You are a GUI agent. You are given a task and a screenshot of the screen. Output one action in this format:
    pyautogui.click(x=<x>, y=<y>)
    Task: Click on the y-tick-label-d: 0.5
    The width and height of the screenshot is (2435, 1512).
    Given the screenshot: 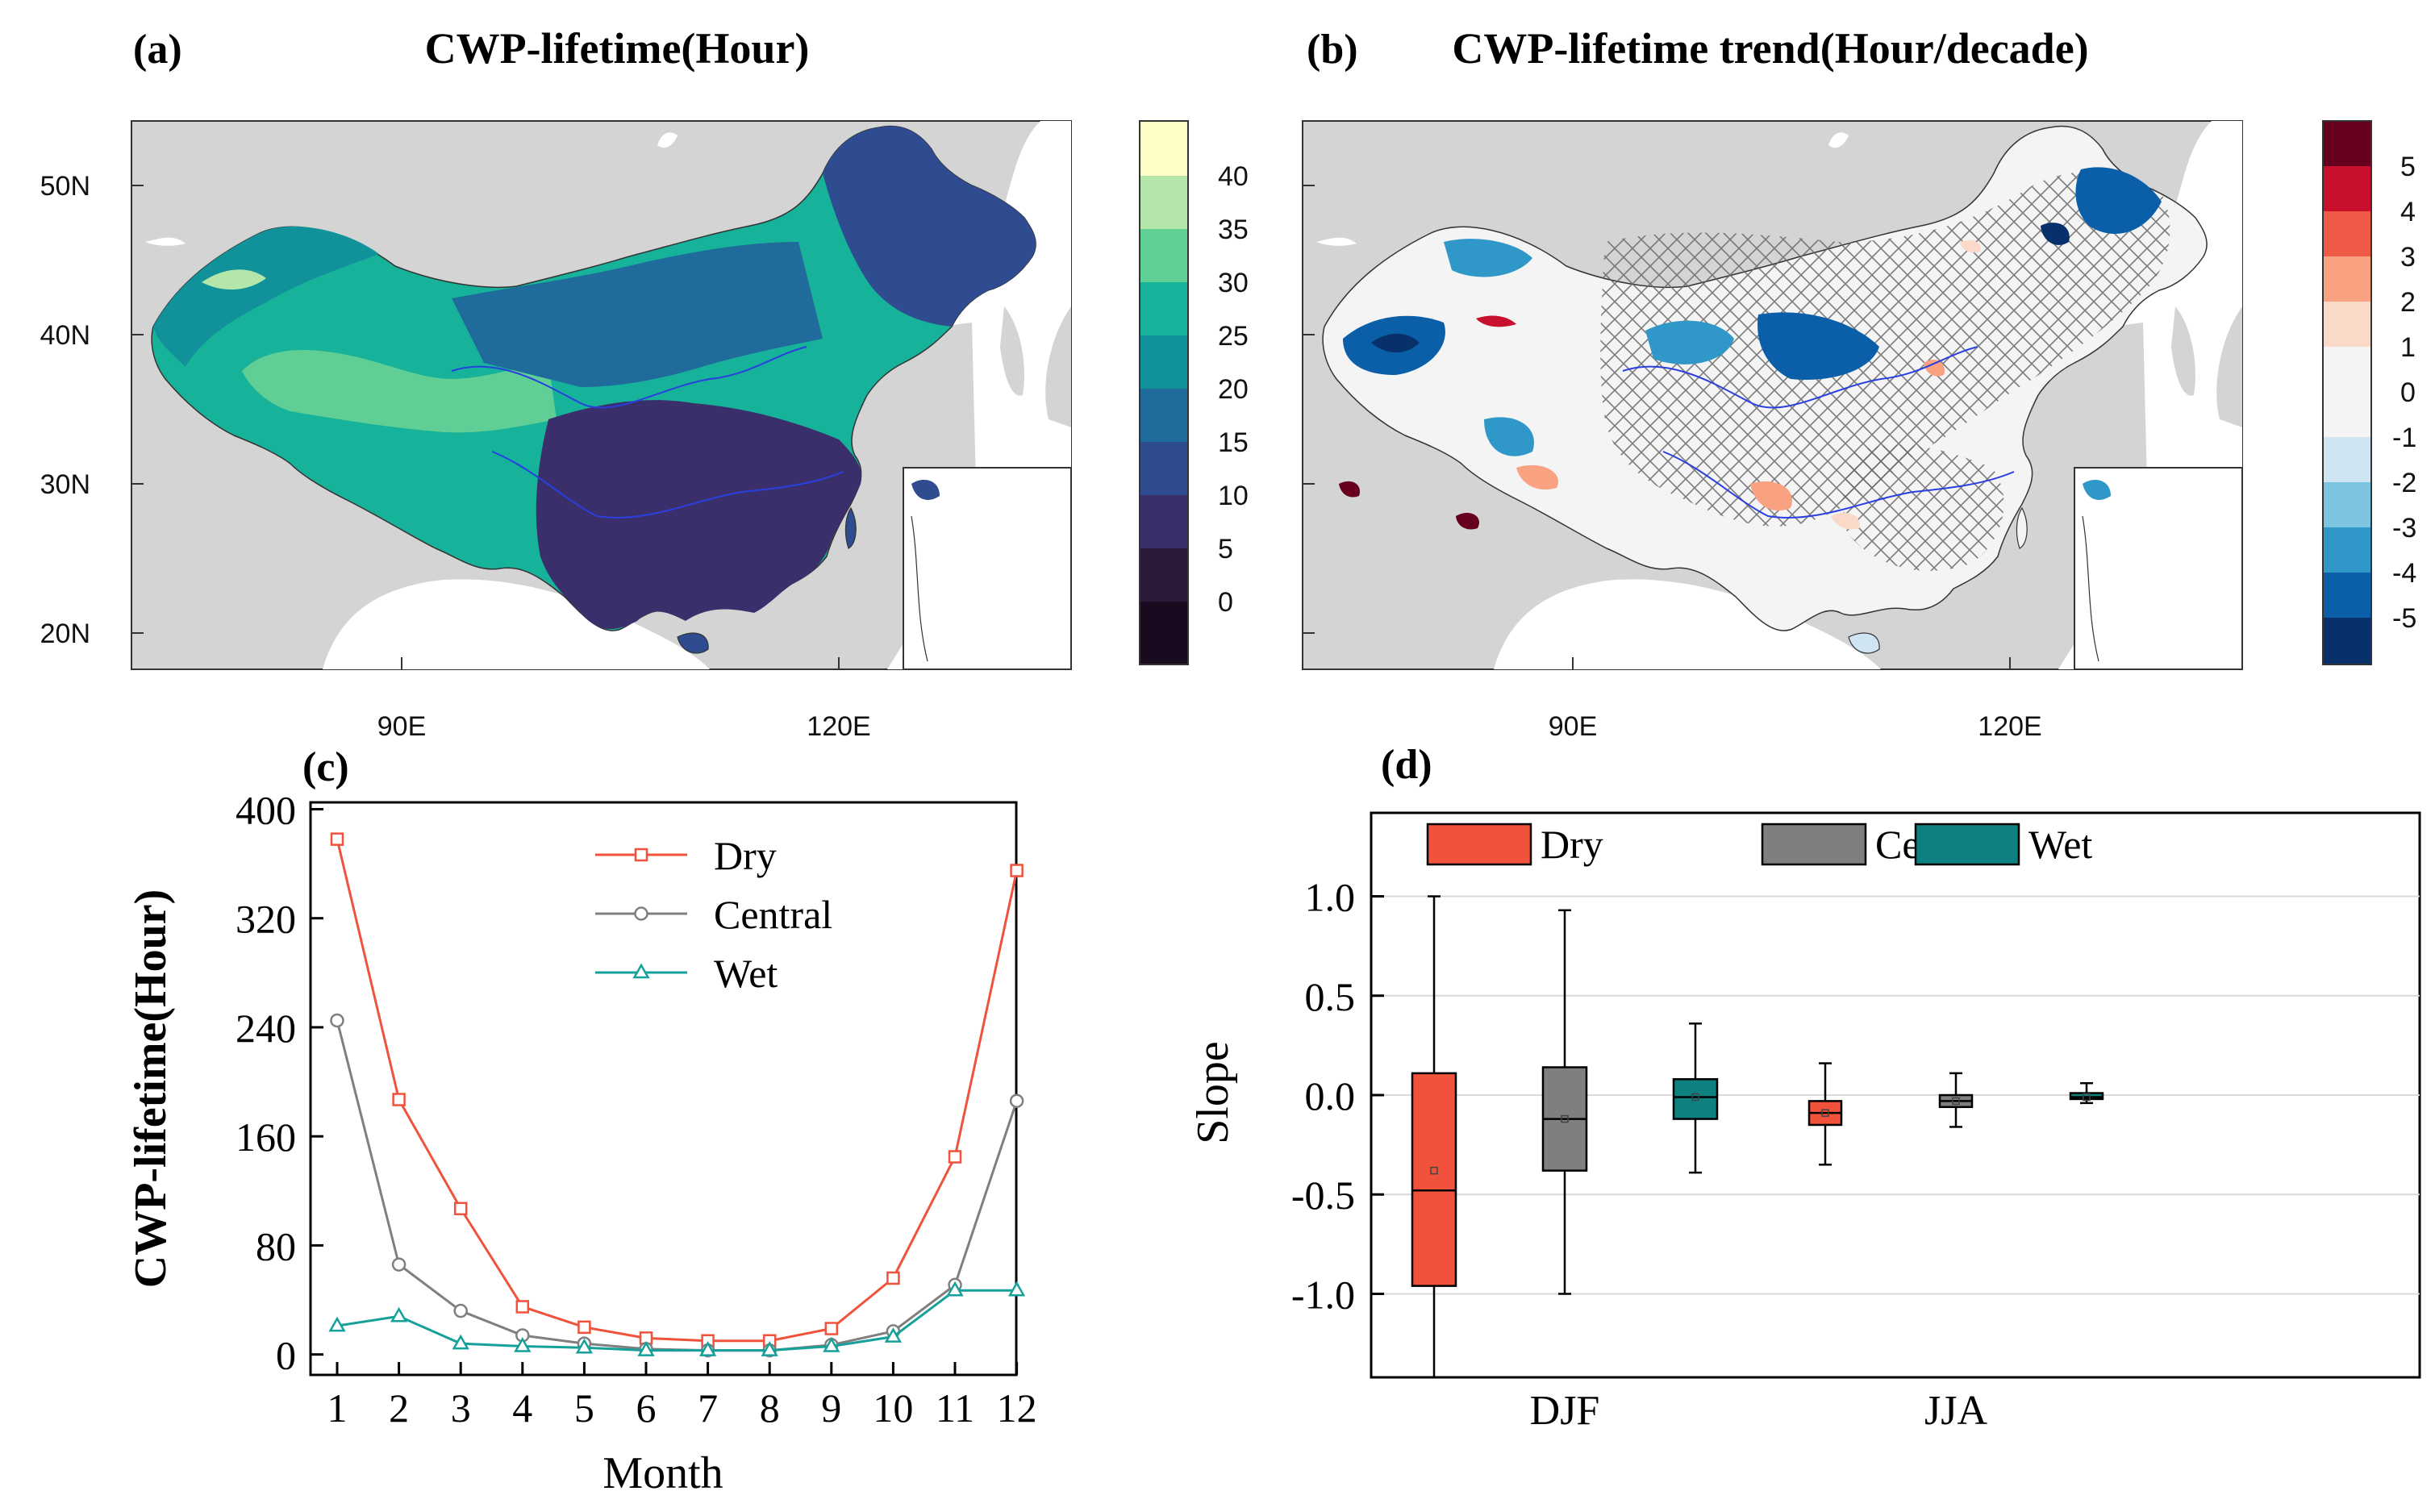 What is the action you would take?
    pyautogui.click(x=1330, y=996)
    